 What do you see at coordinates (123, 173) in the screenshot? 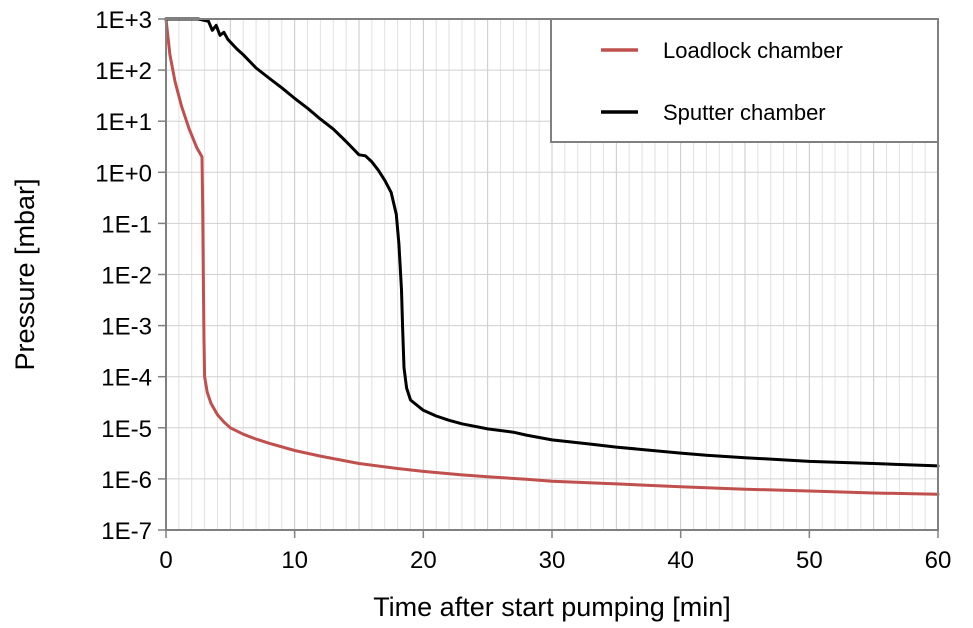
I see `y-tick-label: 1E+0` at bounding box center [123, 173].